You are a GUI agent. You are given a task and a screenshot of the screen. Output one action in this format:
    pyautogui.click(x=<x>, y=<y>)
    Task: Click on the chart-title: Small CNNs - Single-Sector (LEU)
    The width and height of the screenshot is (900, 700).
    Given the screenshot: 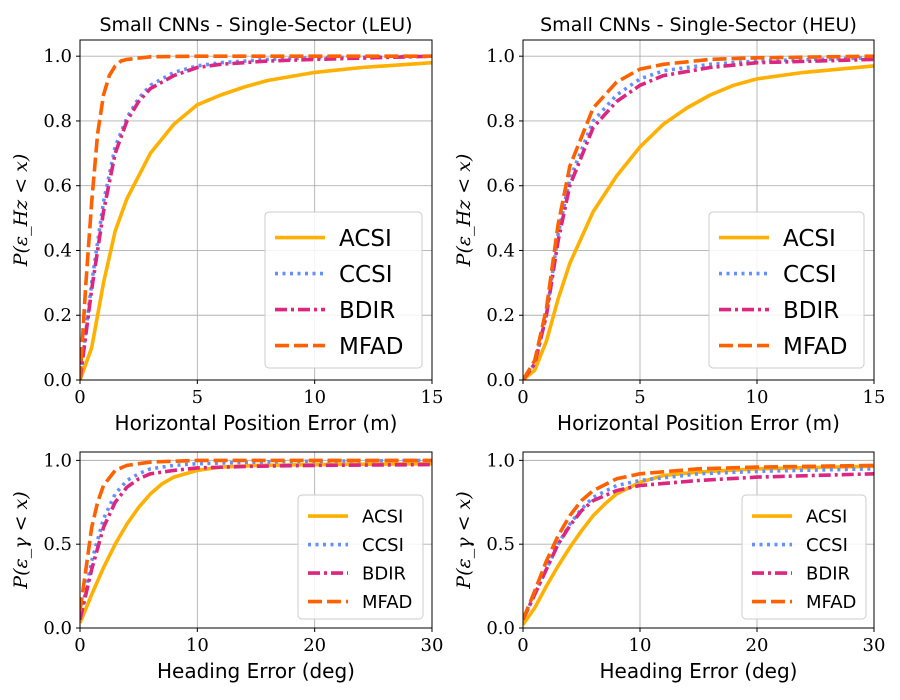 What is the action you would take?
    pyautogui.click(x=255, y=25)
    